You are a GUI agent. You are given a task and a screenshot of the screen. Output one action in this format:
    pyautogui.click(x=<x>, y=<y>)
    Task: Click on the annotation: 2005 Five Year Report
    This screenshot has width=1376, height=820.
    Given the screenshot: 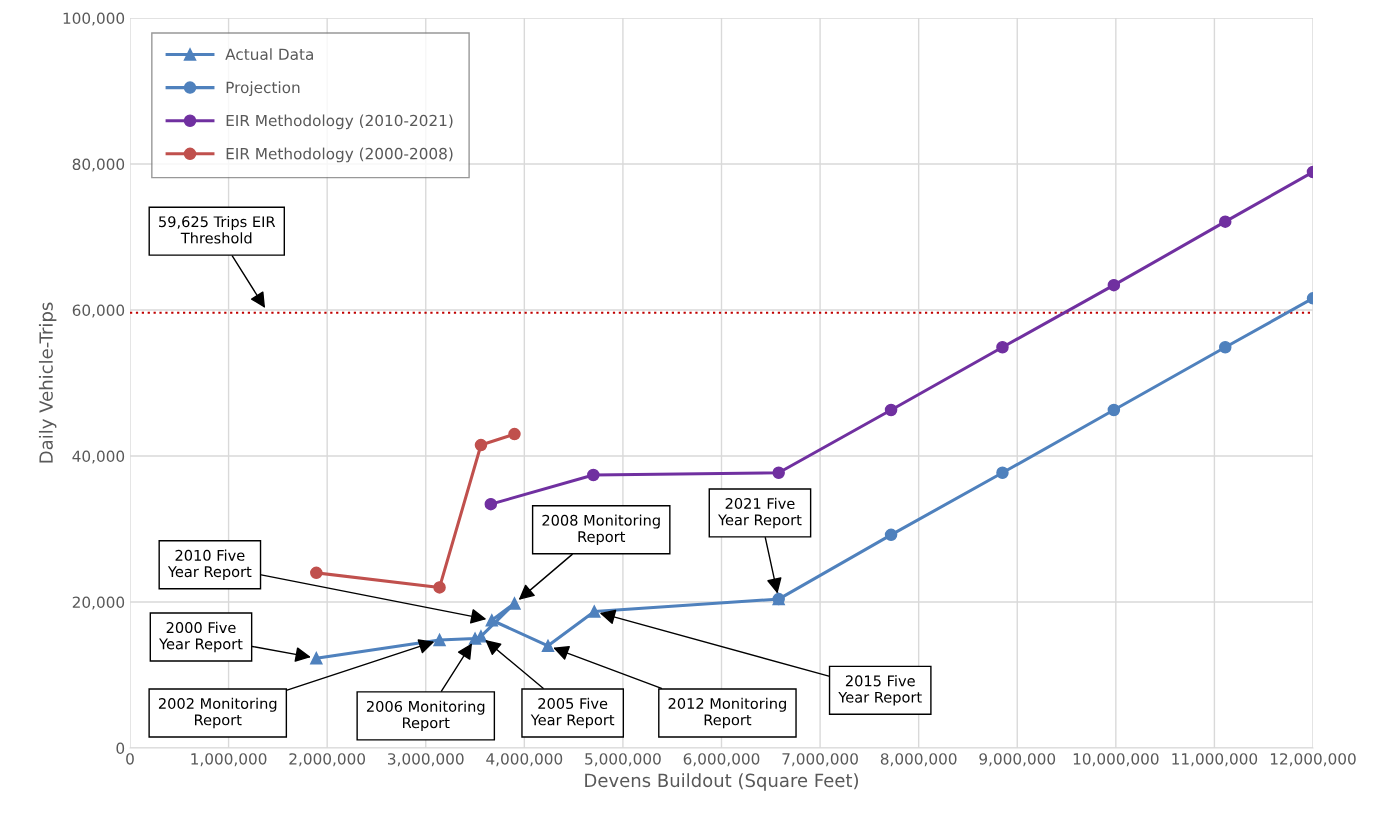 What is the action you would take?
    pyautogui.click(x=572, y=713)
    